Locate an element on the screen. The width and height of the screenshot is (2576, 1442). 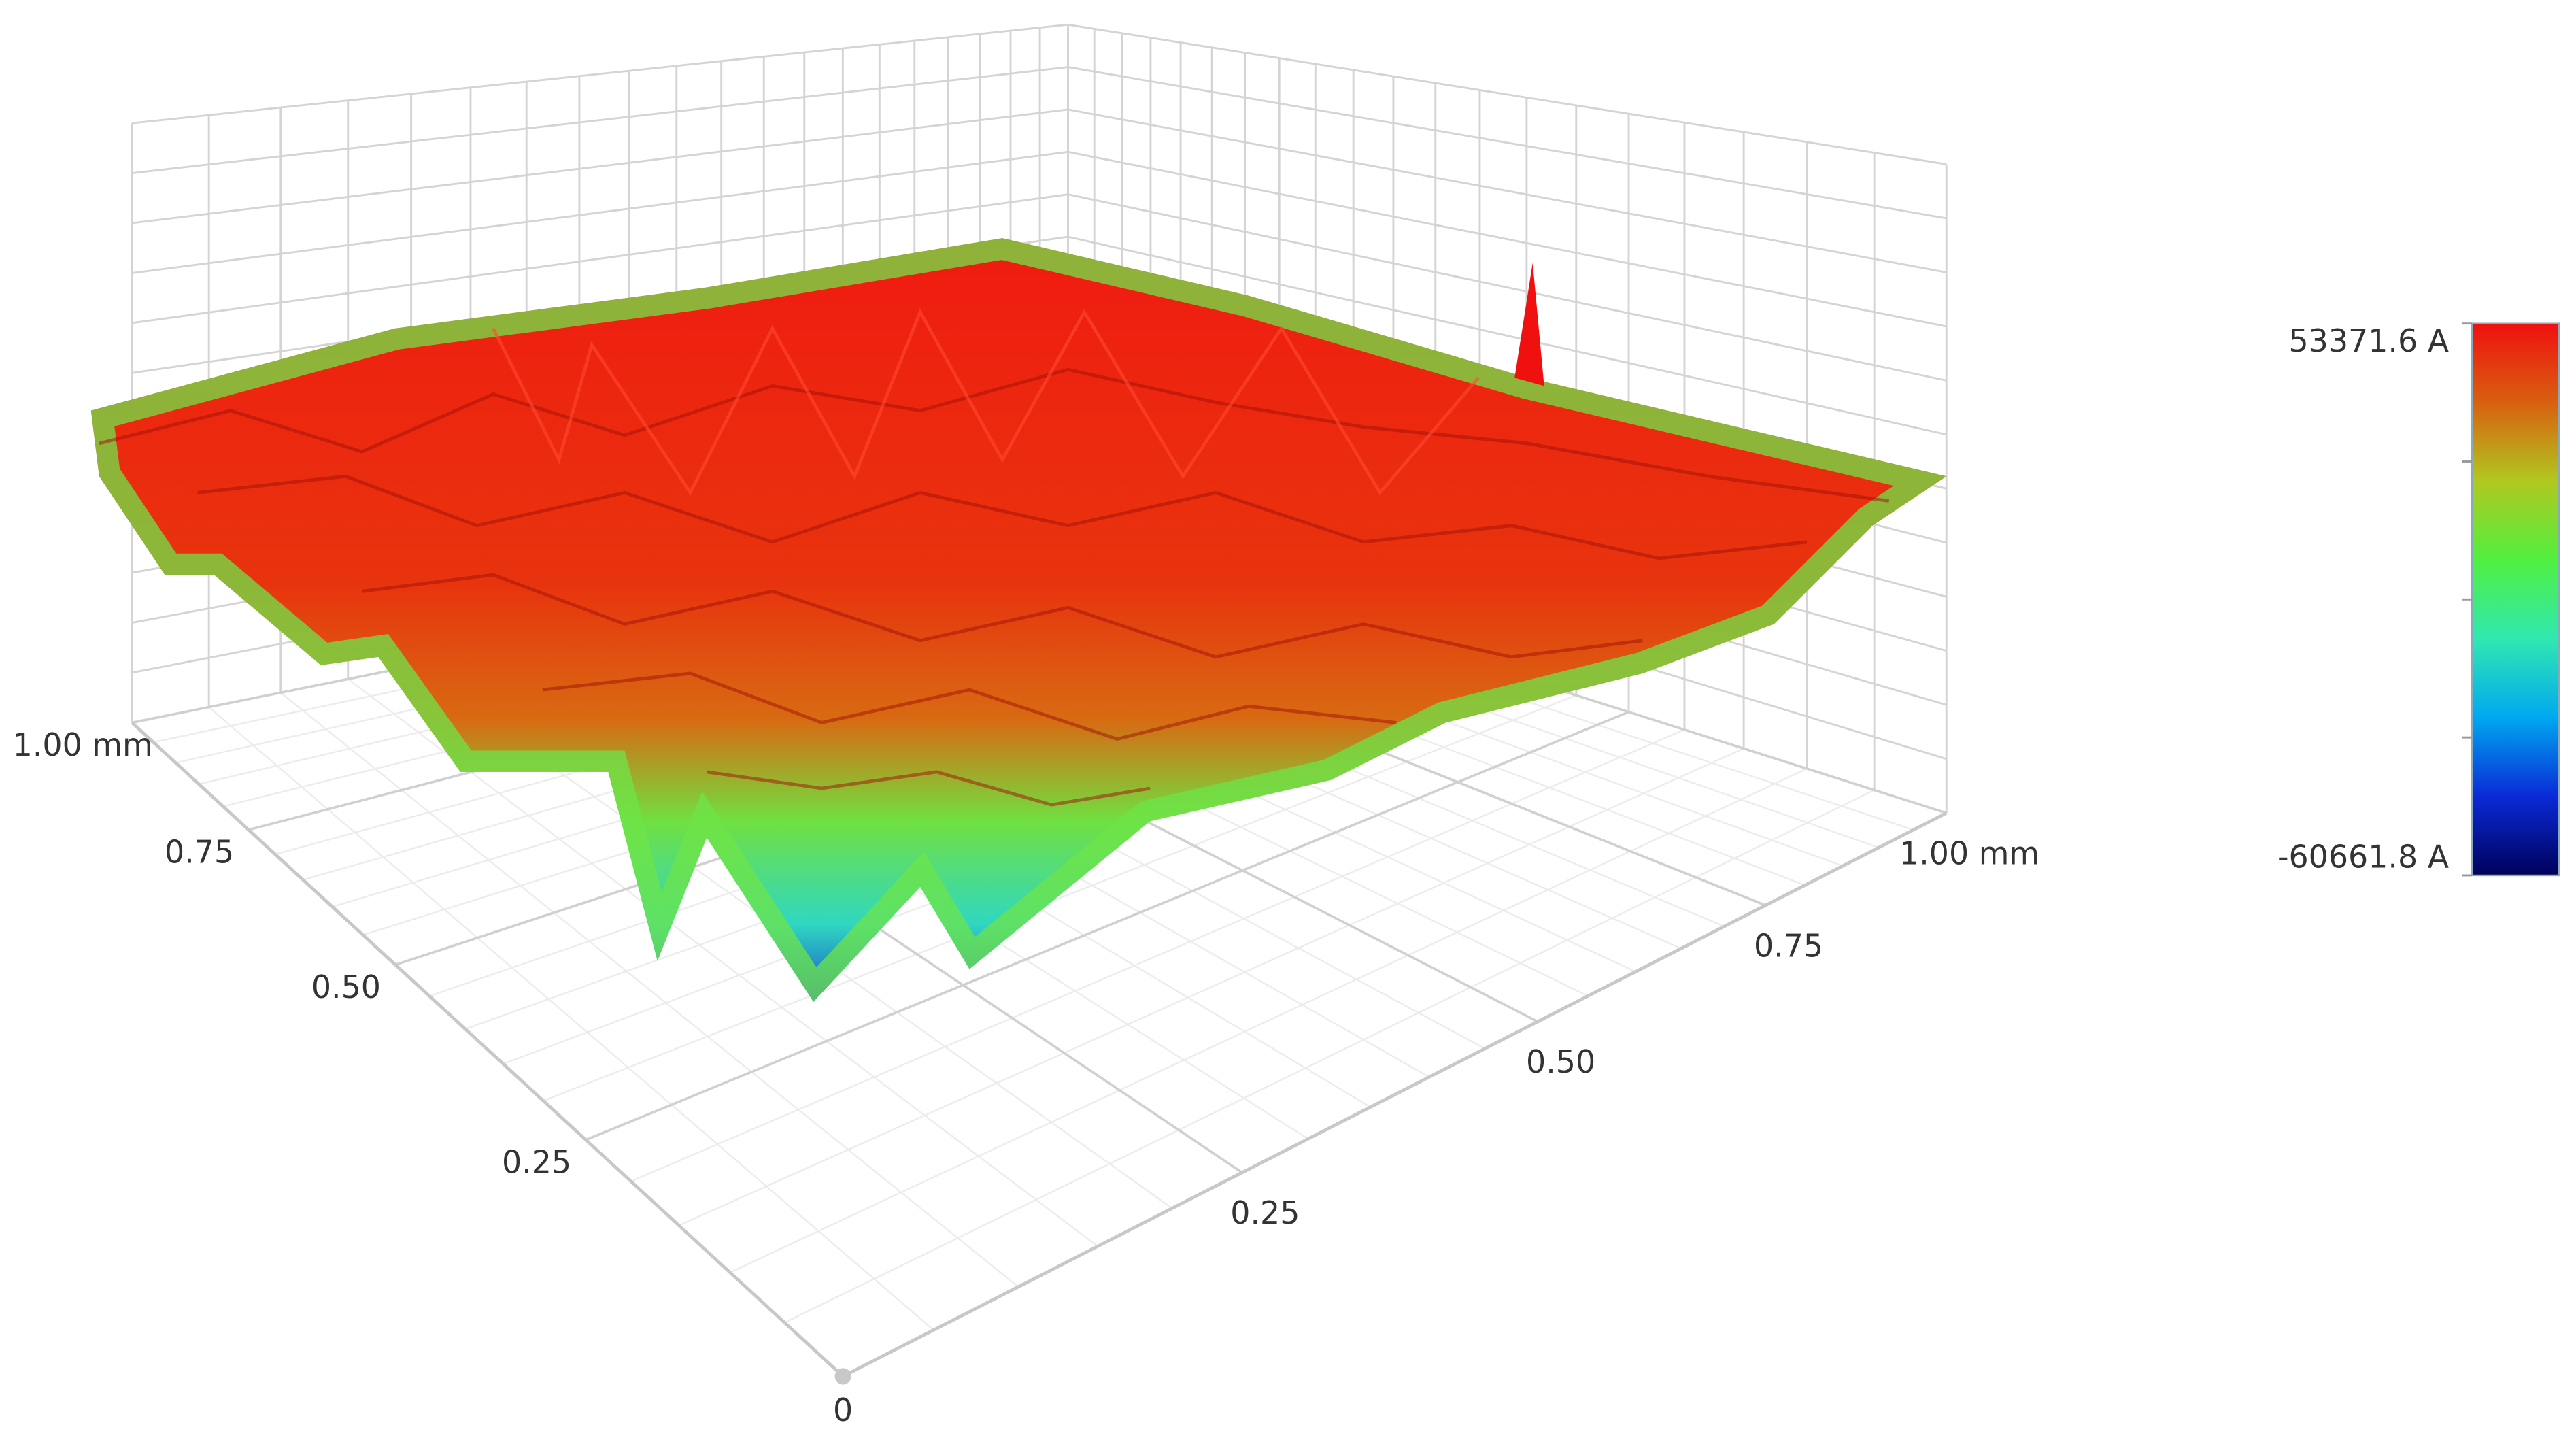
colorbar-tick-label: 53371.6 A is located at coordinates (2369, 340).